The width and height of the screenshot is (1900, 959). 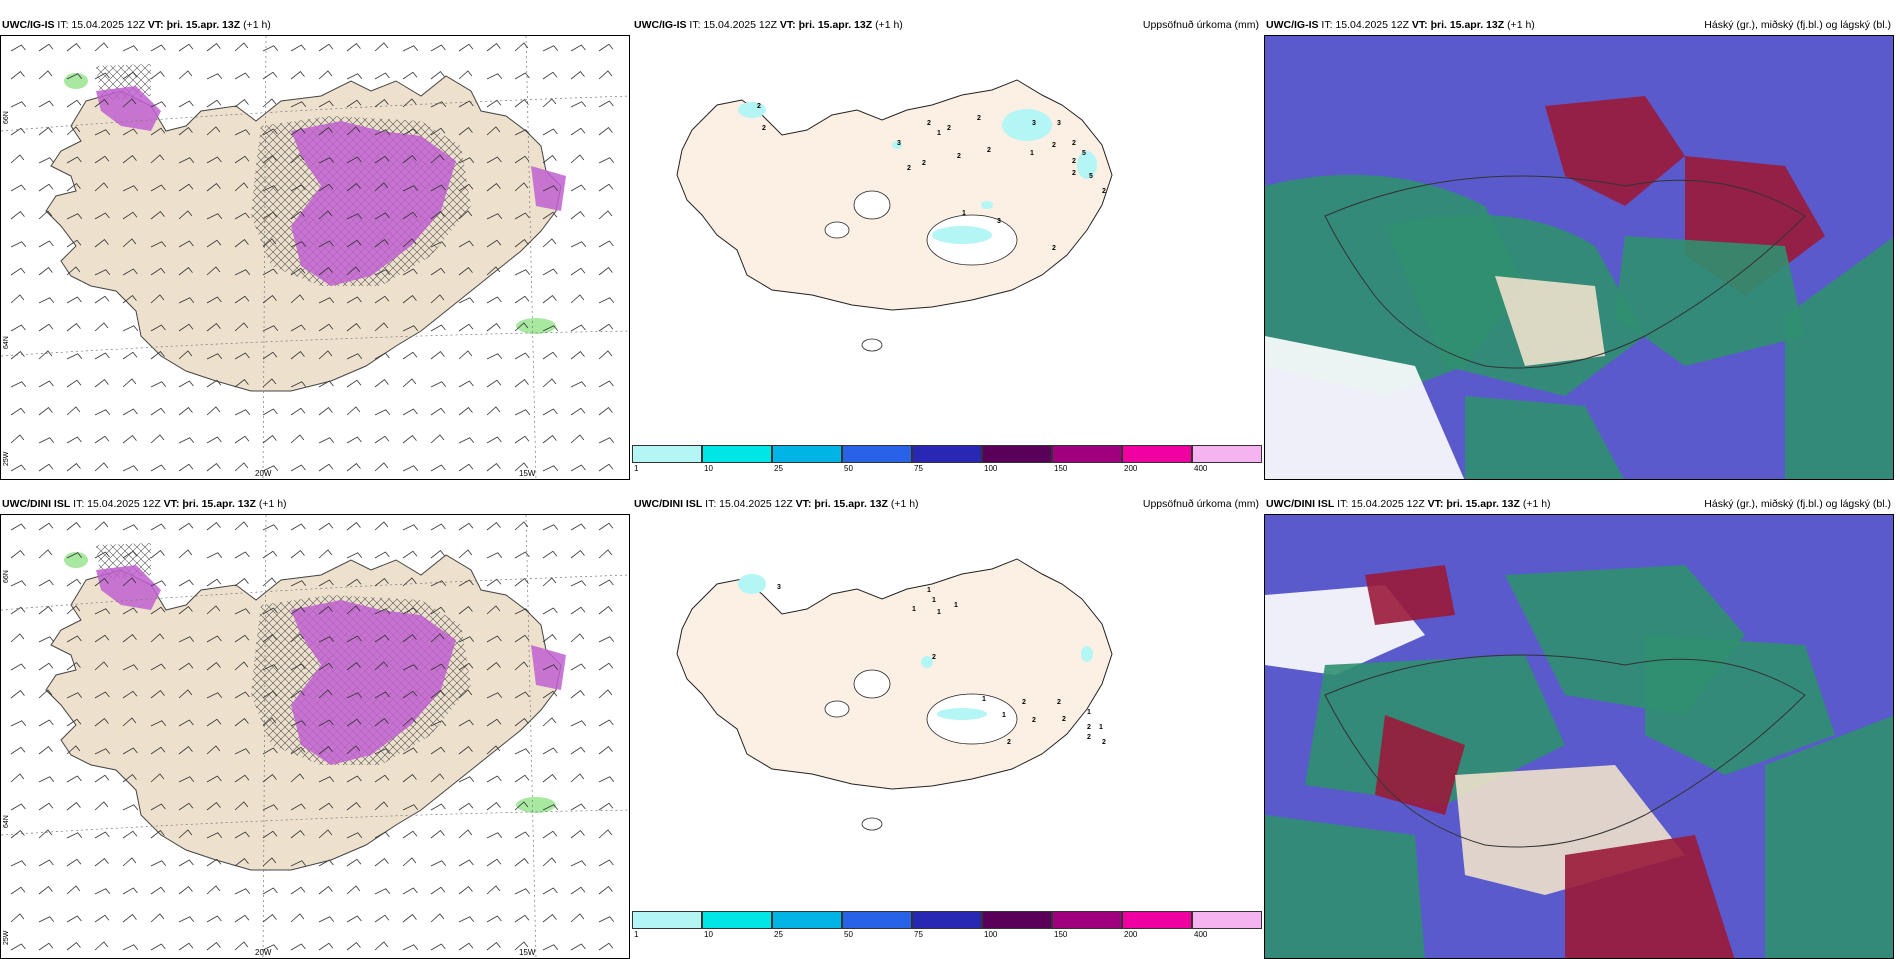 I want to click on lon-line-20w, so click(x=264, y=736).